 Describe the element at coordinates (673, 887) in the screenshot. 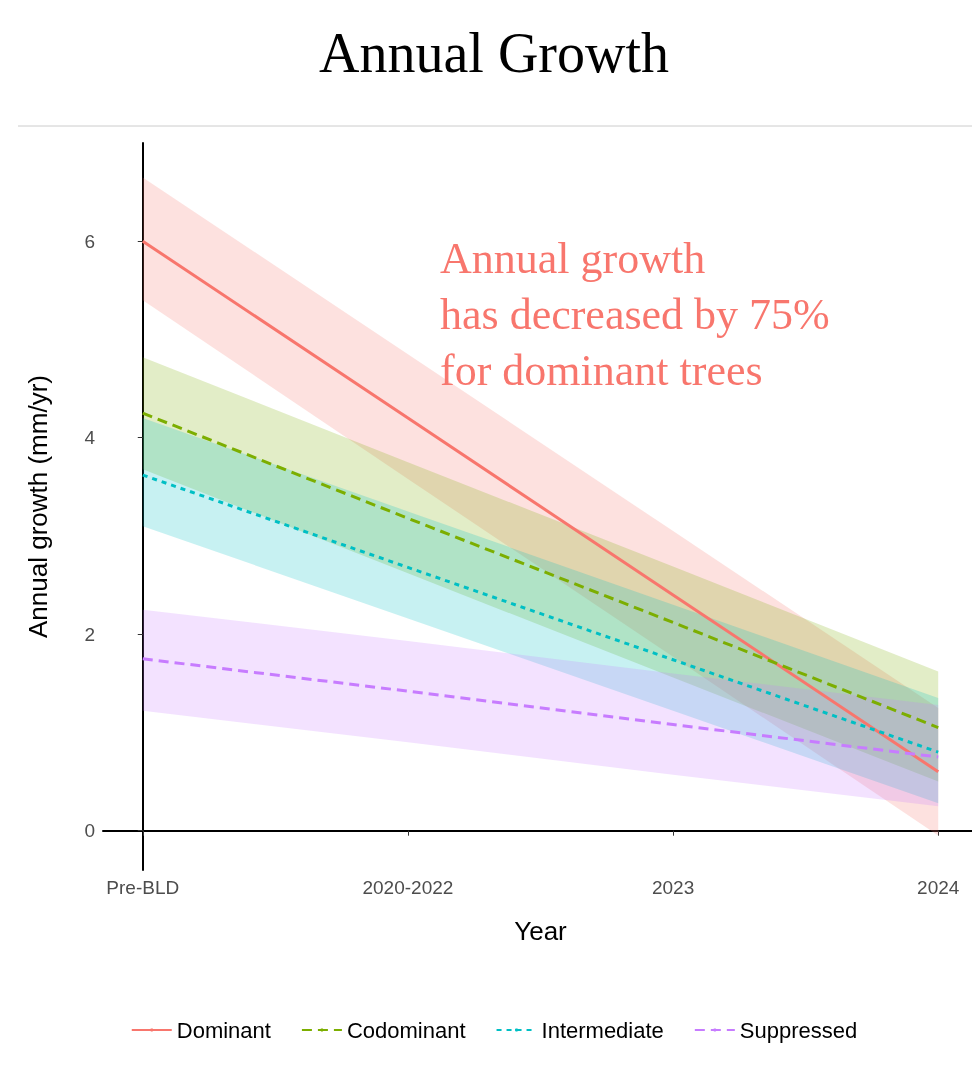

I see `x-tick-label: 2023` at that location.